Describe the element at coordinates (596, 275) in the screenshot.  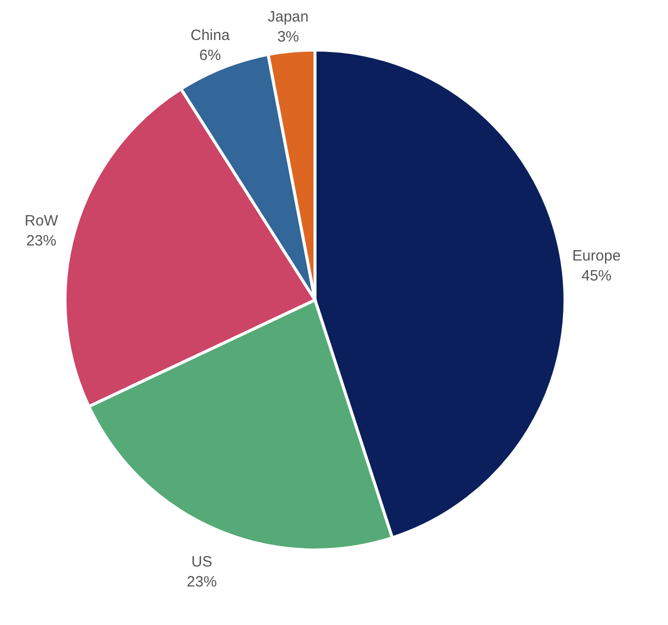
I see `data-label: 45%` at that location.